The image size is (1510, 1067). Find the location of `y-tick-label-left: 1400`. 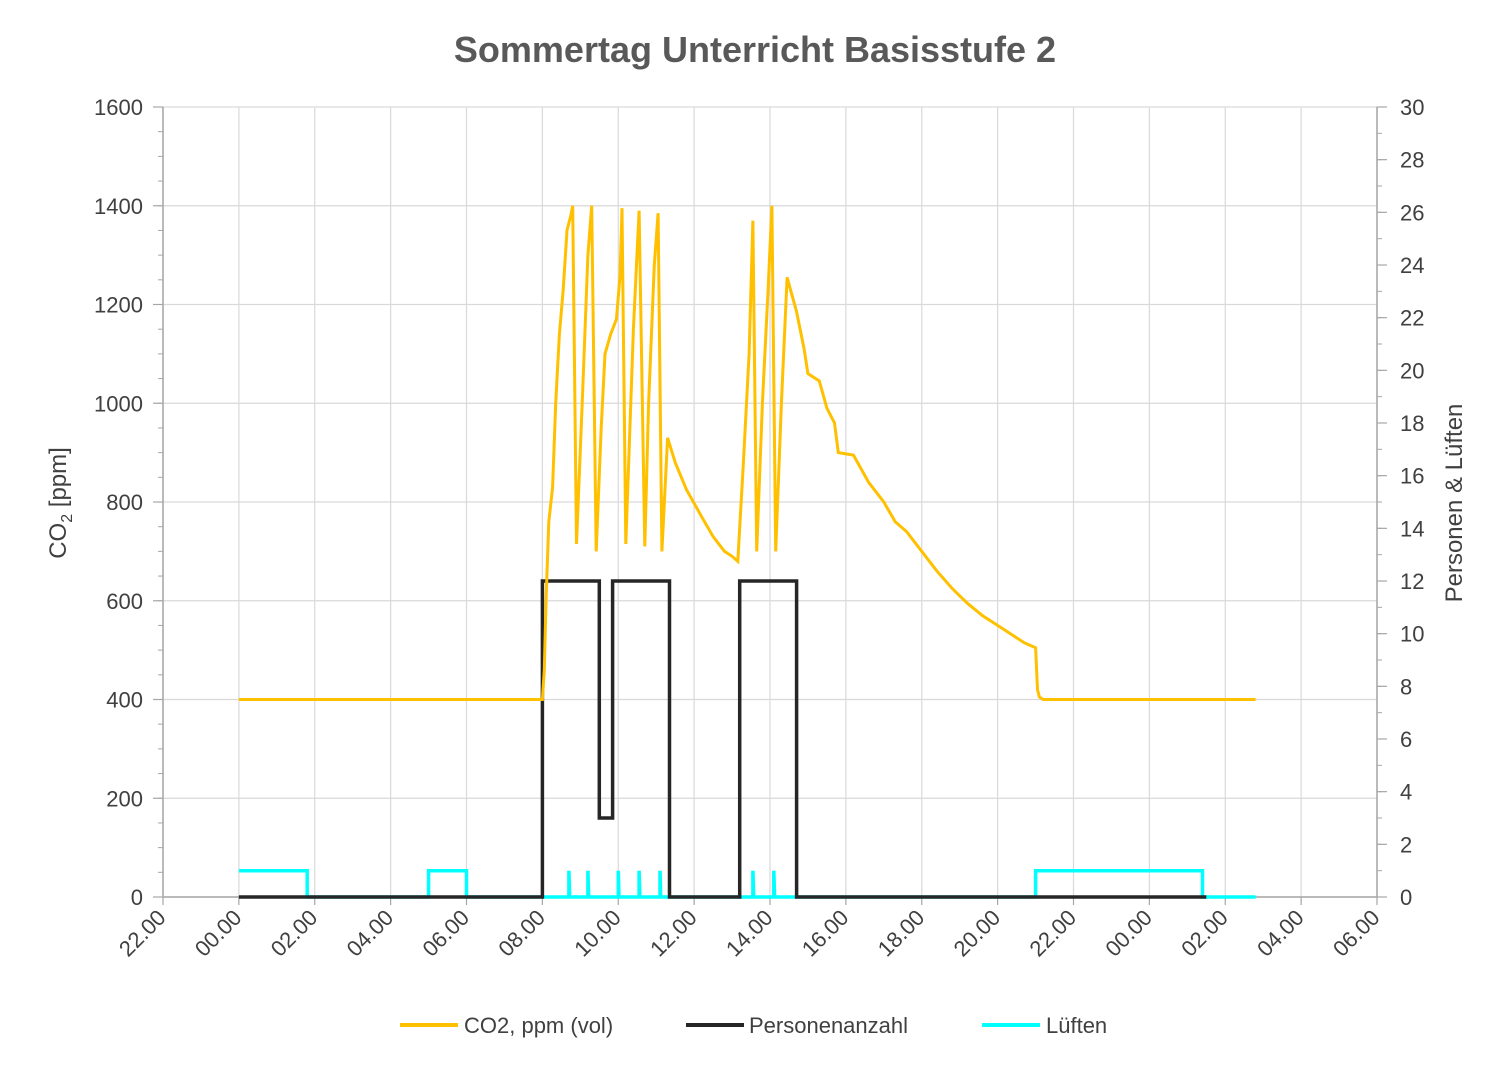

y-tick-label-left: 1400 is located at coordinates (118, 206).